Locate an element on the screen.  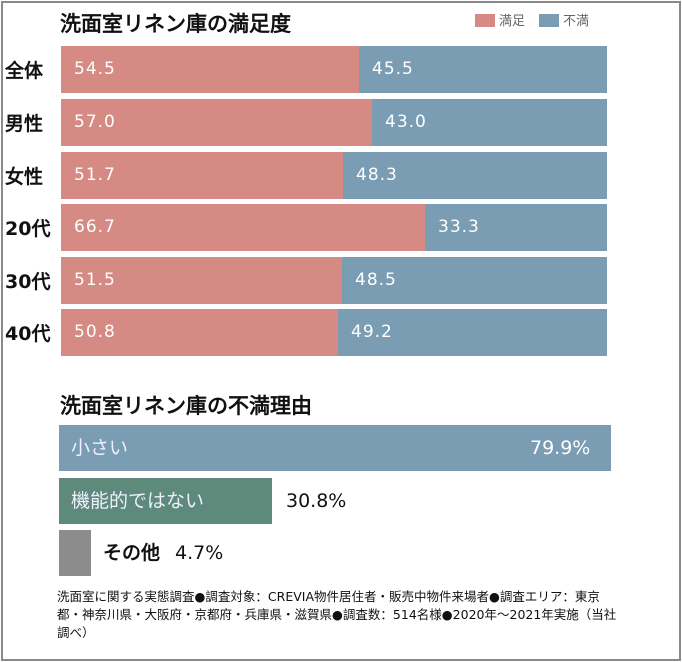
bar-dissatisfied: 48.5 is located at coordinates (474, 280).